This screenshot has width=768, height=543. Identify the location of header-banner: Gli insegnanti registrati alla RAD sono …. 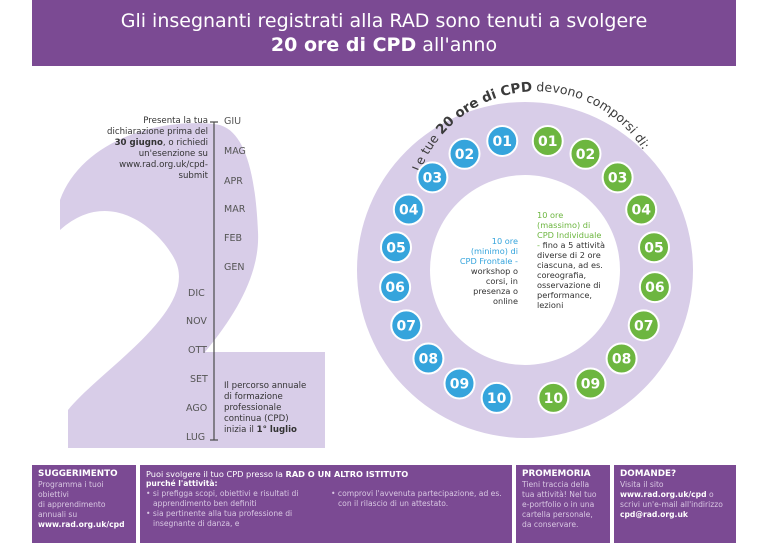
(384, 33).